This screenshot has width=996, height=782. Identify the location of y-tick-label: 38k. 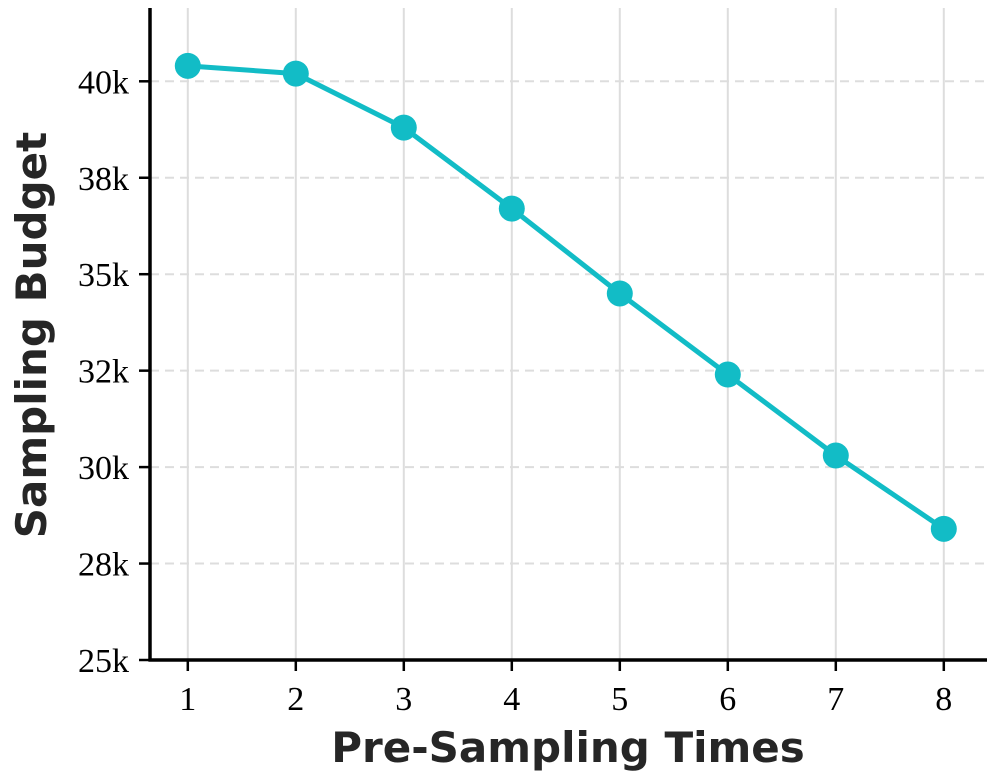
(103, 179).